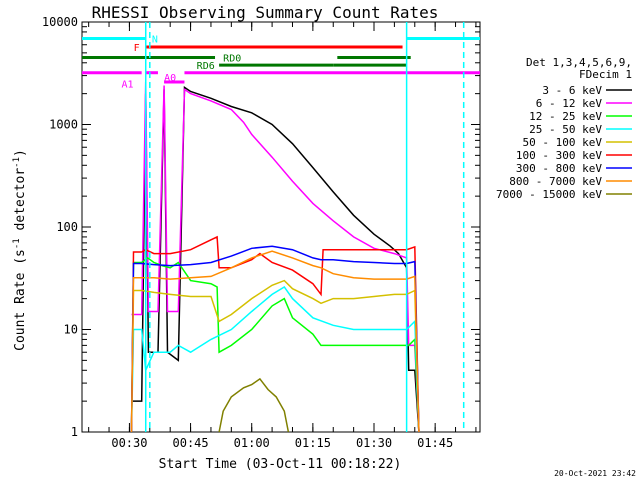  Describe the element at coordinates (20, 203) in the screenshot. I see `y-axis-label-mid: detector` at that location.